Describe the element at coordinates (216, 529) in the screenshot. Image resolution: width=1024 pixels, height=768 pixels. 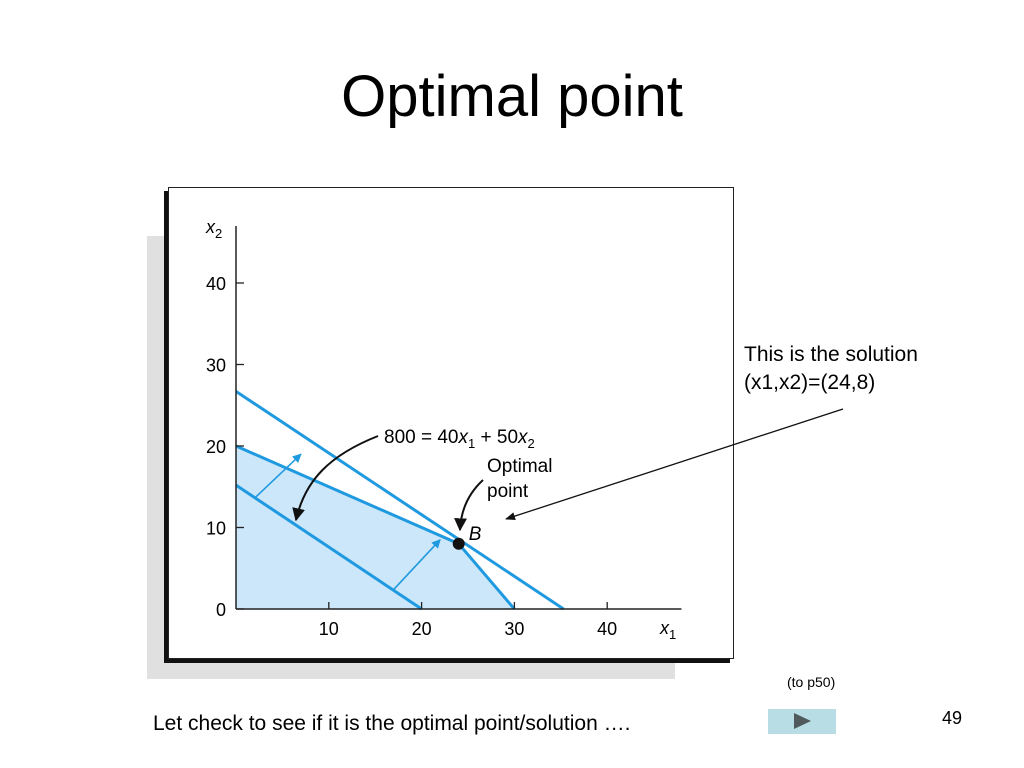
I see `y-tick-label: 10` at that location.